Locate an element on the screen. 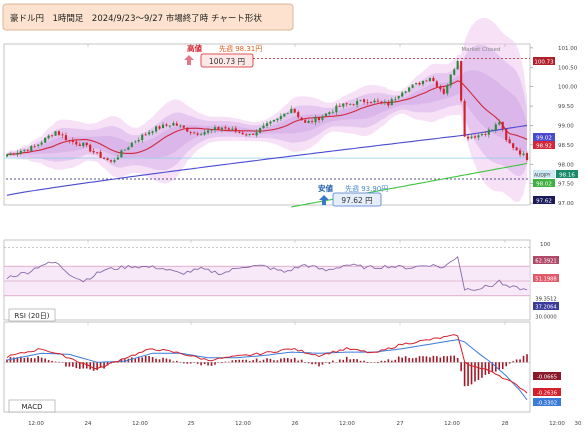 Image resolution: width=586 pixels, height=435 pixels. x-axis-label: 26 is located at coordinates (295, 424).